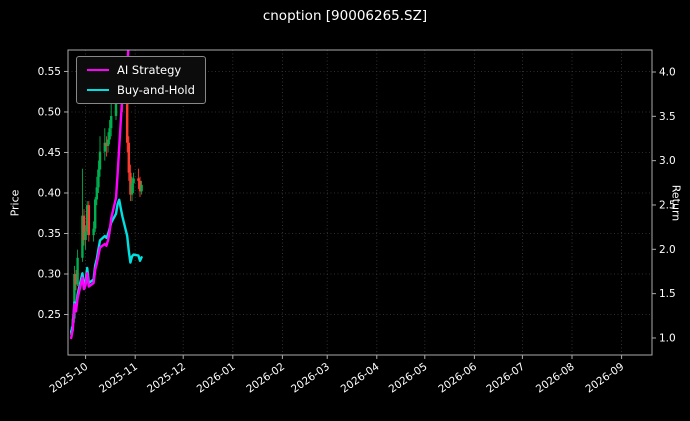  I want to click on line-series, so click(106, 195).